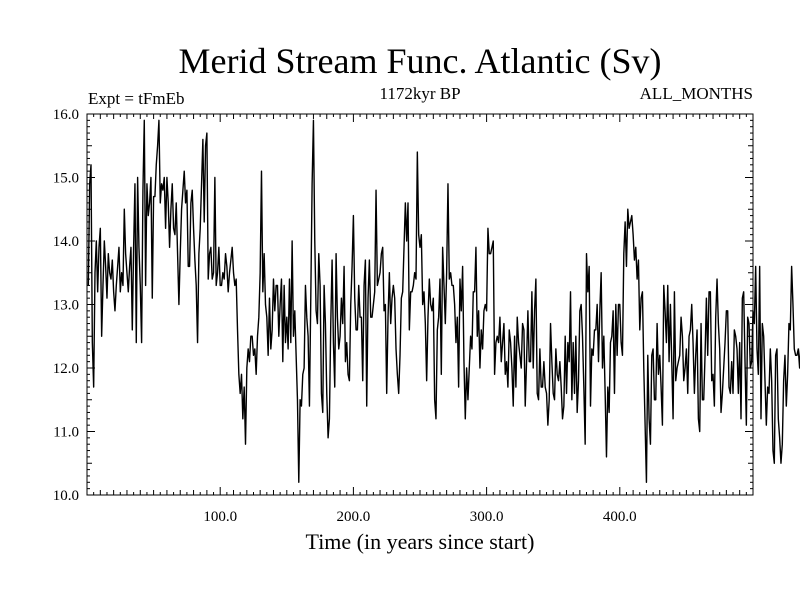 The width and height of the screenshot is (800, 600). I want to click on y-tick-label: 14.0, so click(66, 242).